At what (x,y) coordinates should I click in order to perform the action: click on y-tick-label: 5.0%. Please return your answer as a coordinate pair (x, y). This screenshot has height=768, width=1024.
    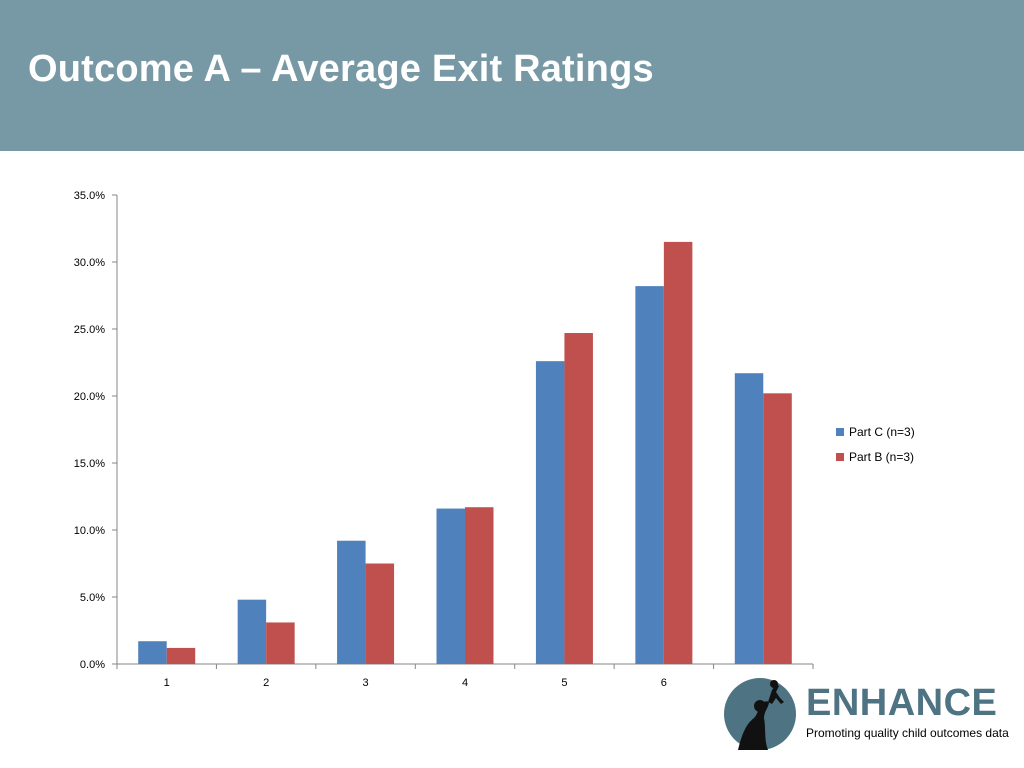
    Looking at the image, I should click on (92, 598).